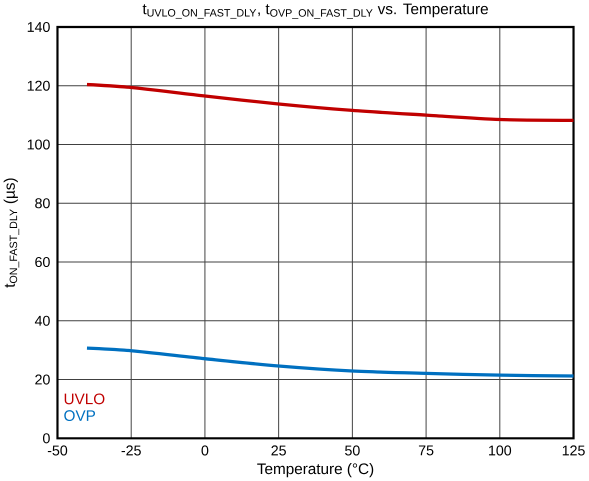  Describe the element at coordinates (80, 416) in the screenshot. I see `text: OVP` at that location.